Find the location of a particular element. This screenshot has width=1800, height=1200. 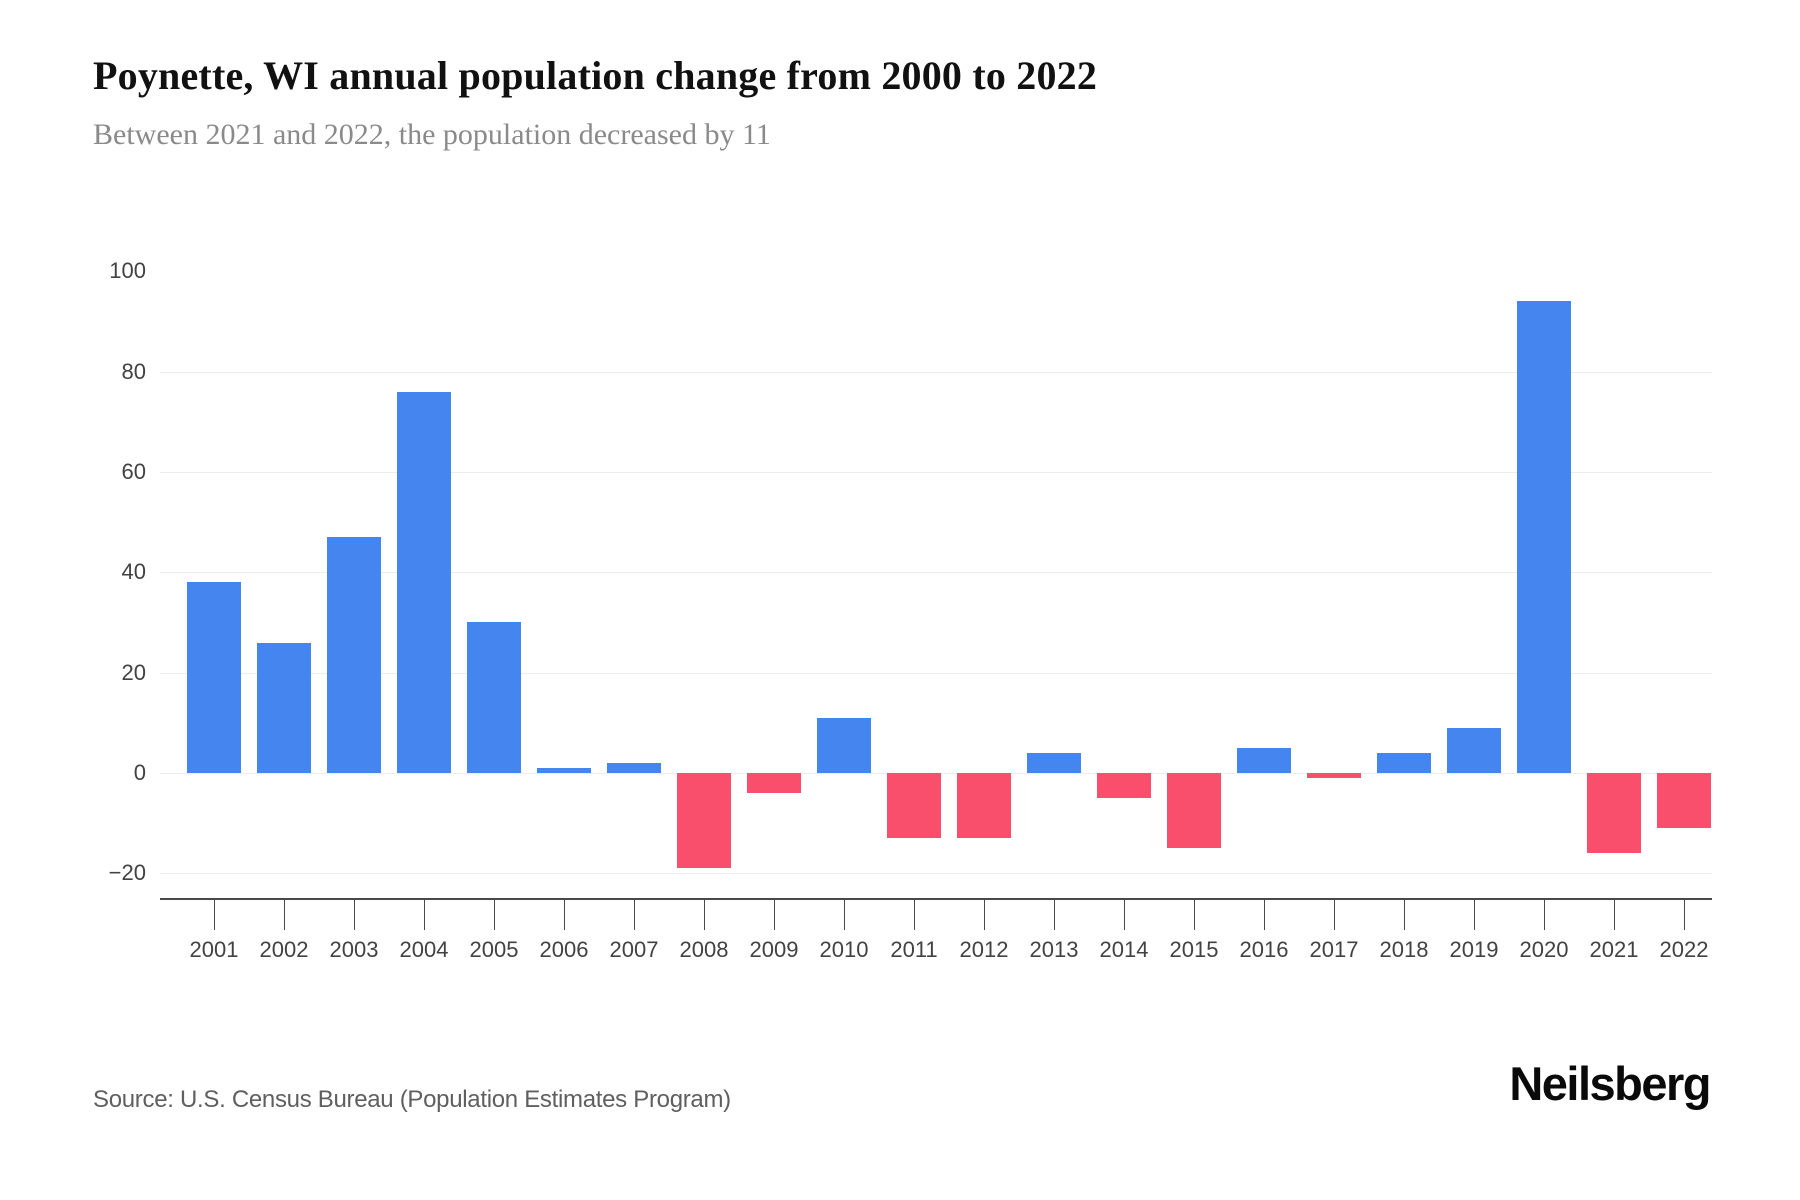

x-tick-2010 is located at coordinates (844, 915).